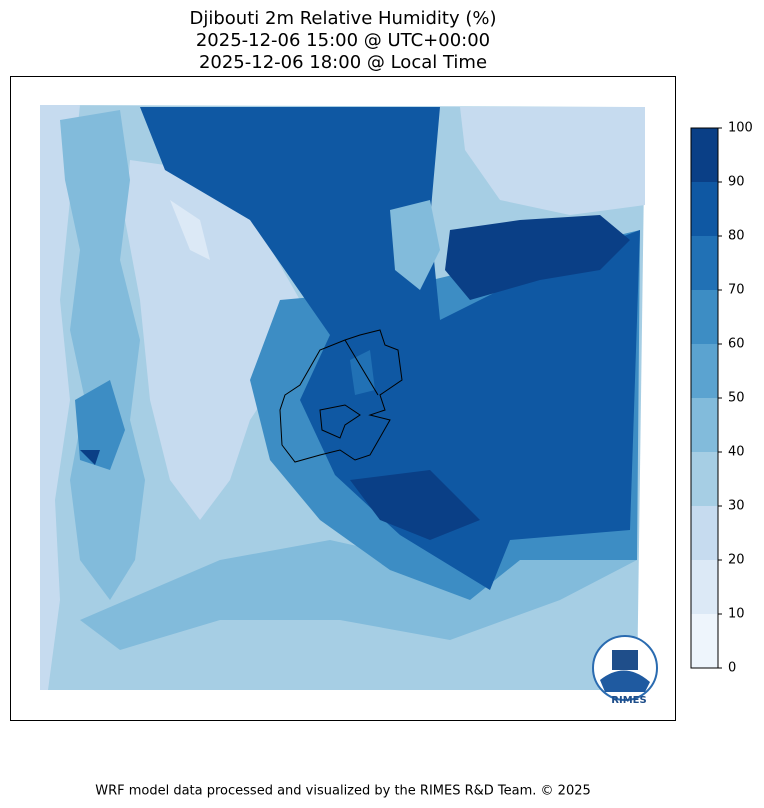  I want to click on colorbar-tick-label: 20, so click(736, 560).